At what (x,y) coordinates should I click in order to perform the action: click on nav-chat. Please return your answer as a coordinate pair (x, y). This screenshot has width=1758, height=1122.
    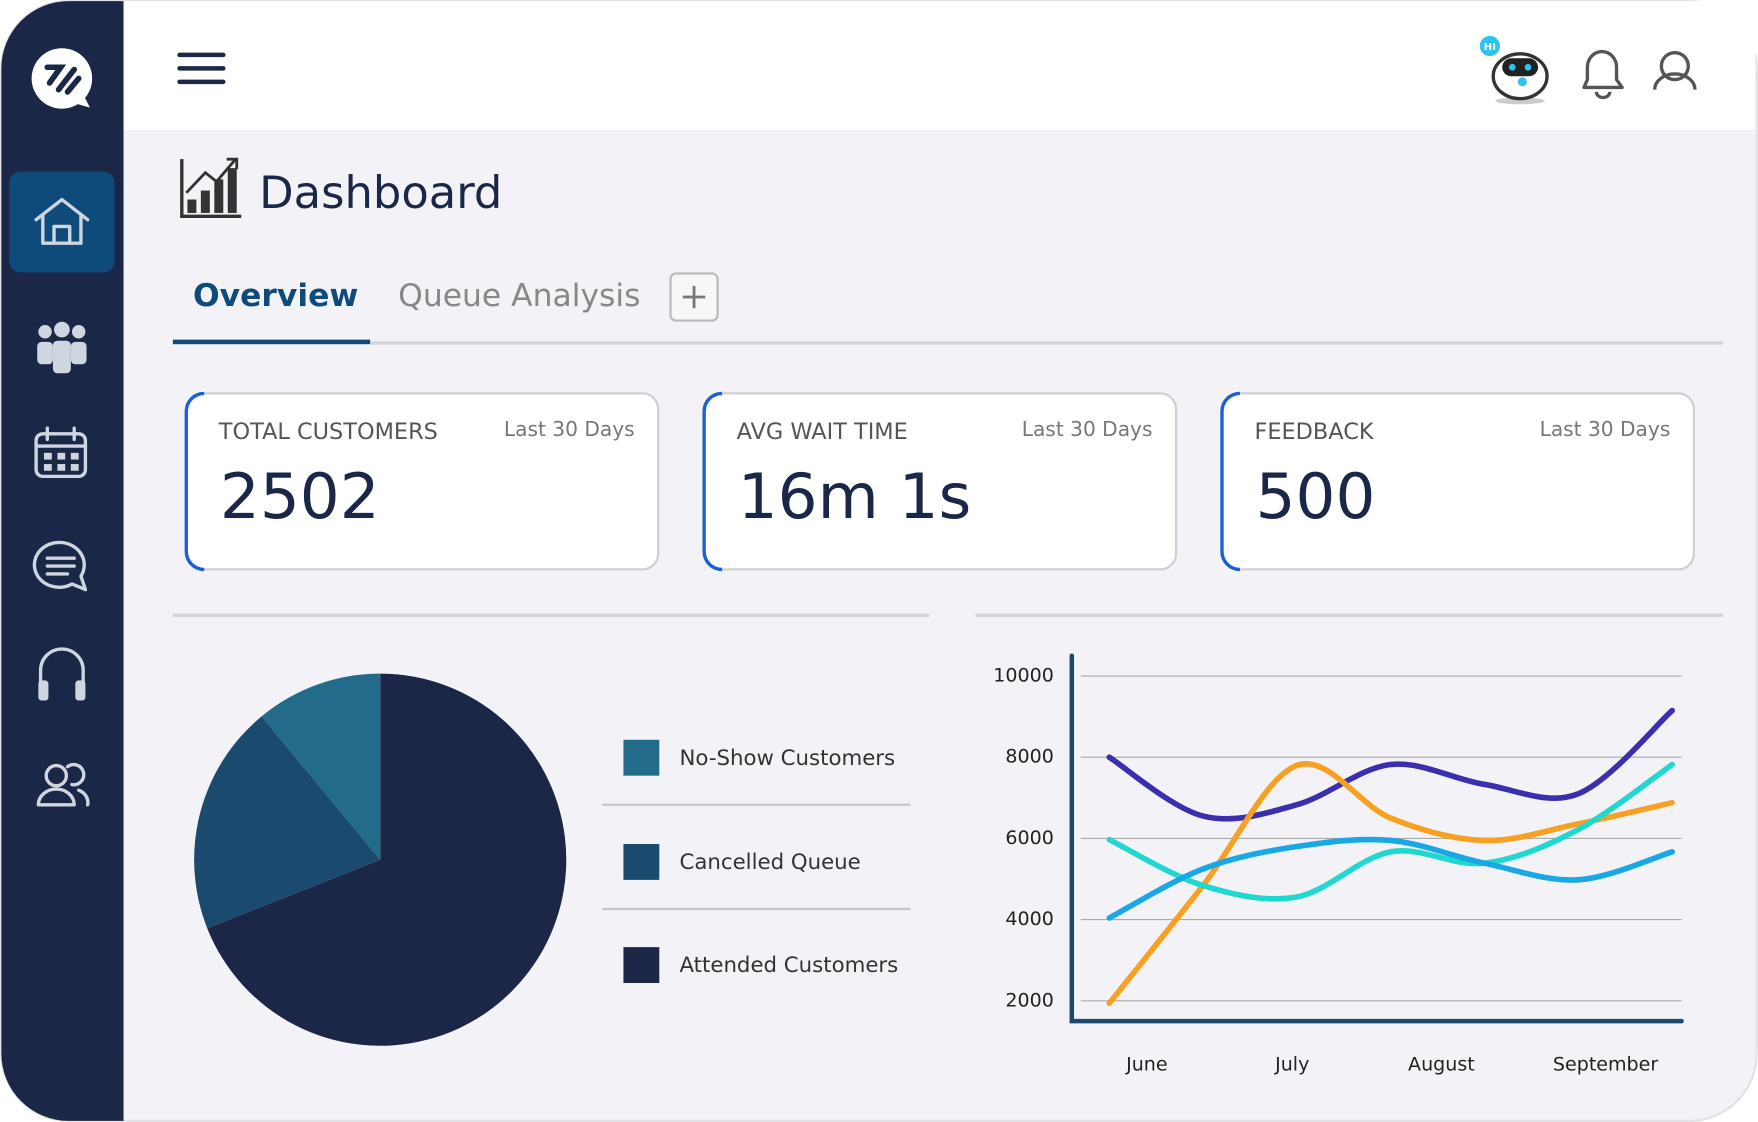
    Looking at the image, I should click on (60, 566).